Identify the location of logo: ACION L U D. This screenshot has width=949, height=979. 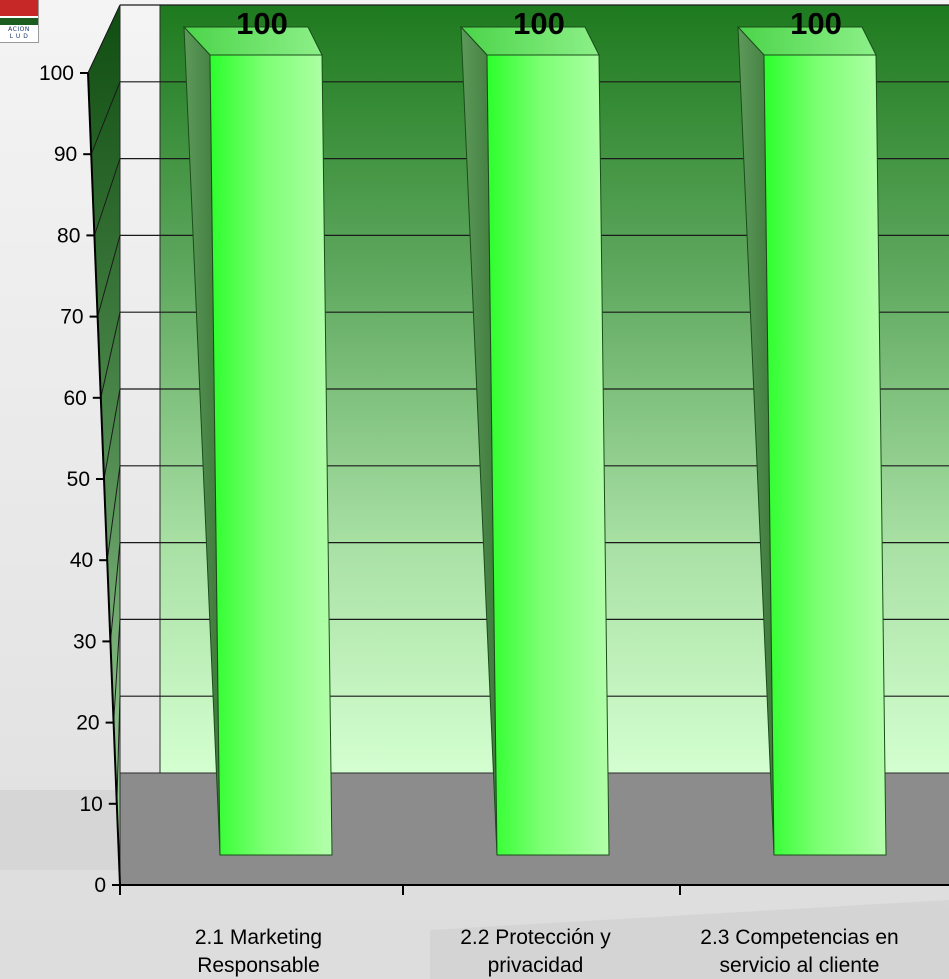
(19, 21).